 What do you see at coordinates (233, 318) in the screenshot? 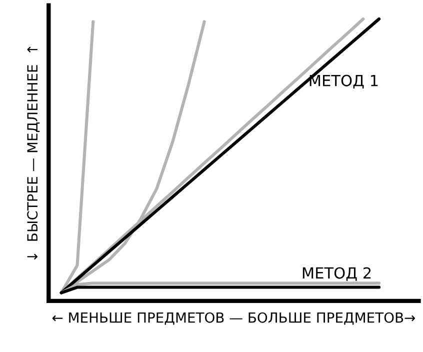
I see `x-axis-title: ← МЕНЬШЕ ПРЕДМЕТОВ — БОЛЬШЕ ПРЕДМЕТОВ→` at bounding box center [233, 318].